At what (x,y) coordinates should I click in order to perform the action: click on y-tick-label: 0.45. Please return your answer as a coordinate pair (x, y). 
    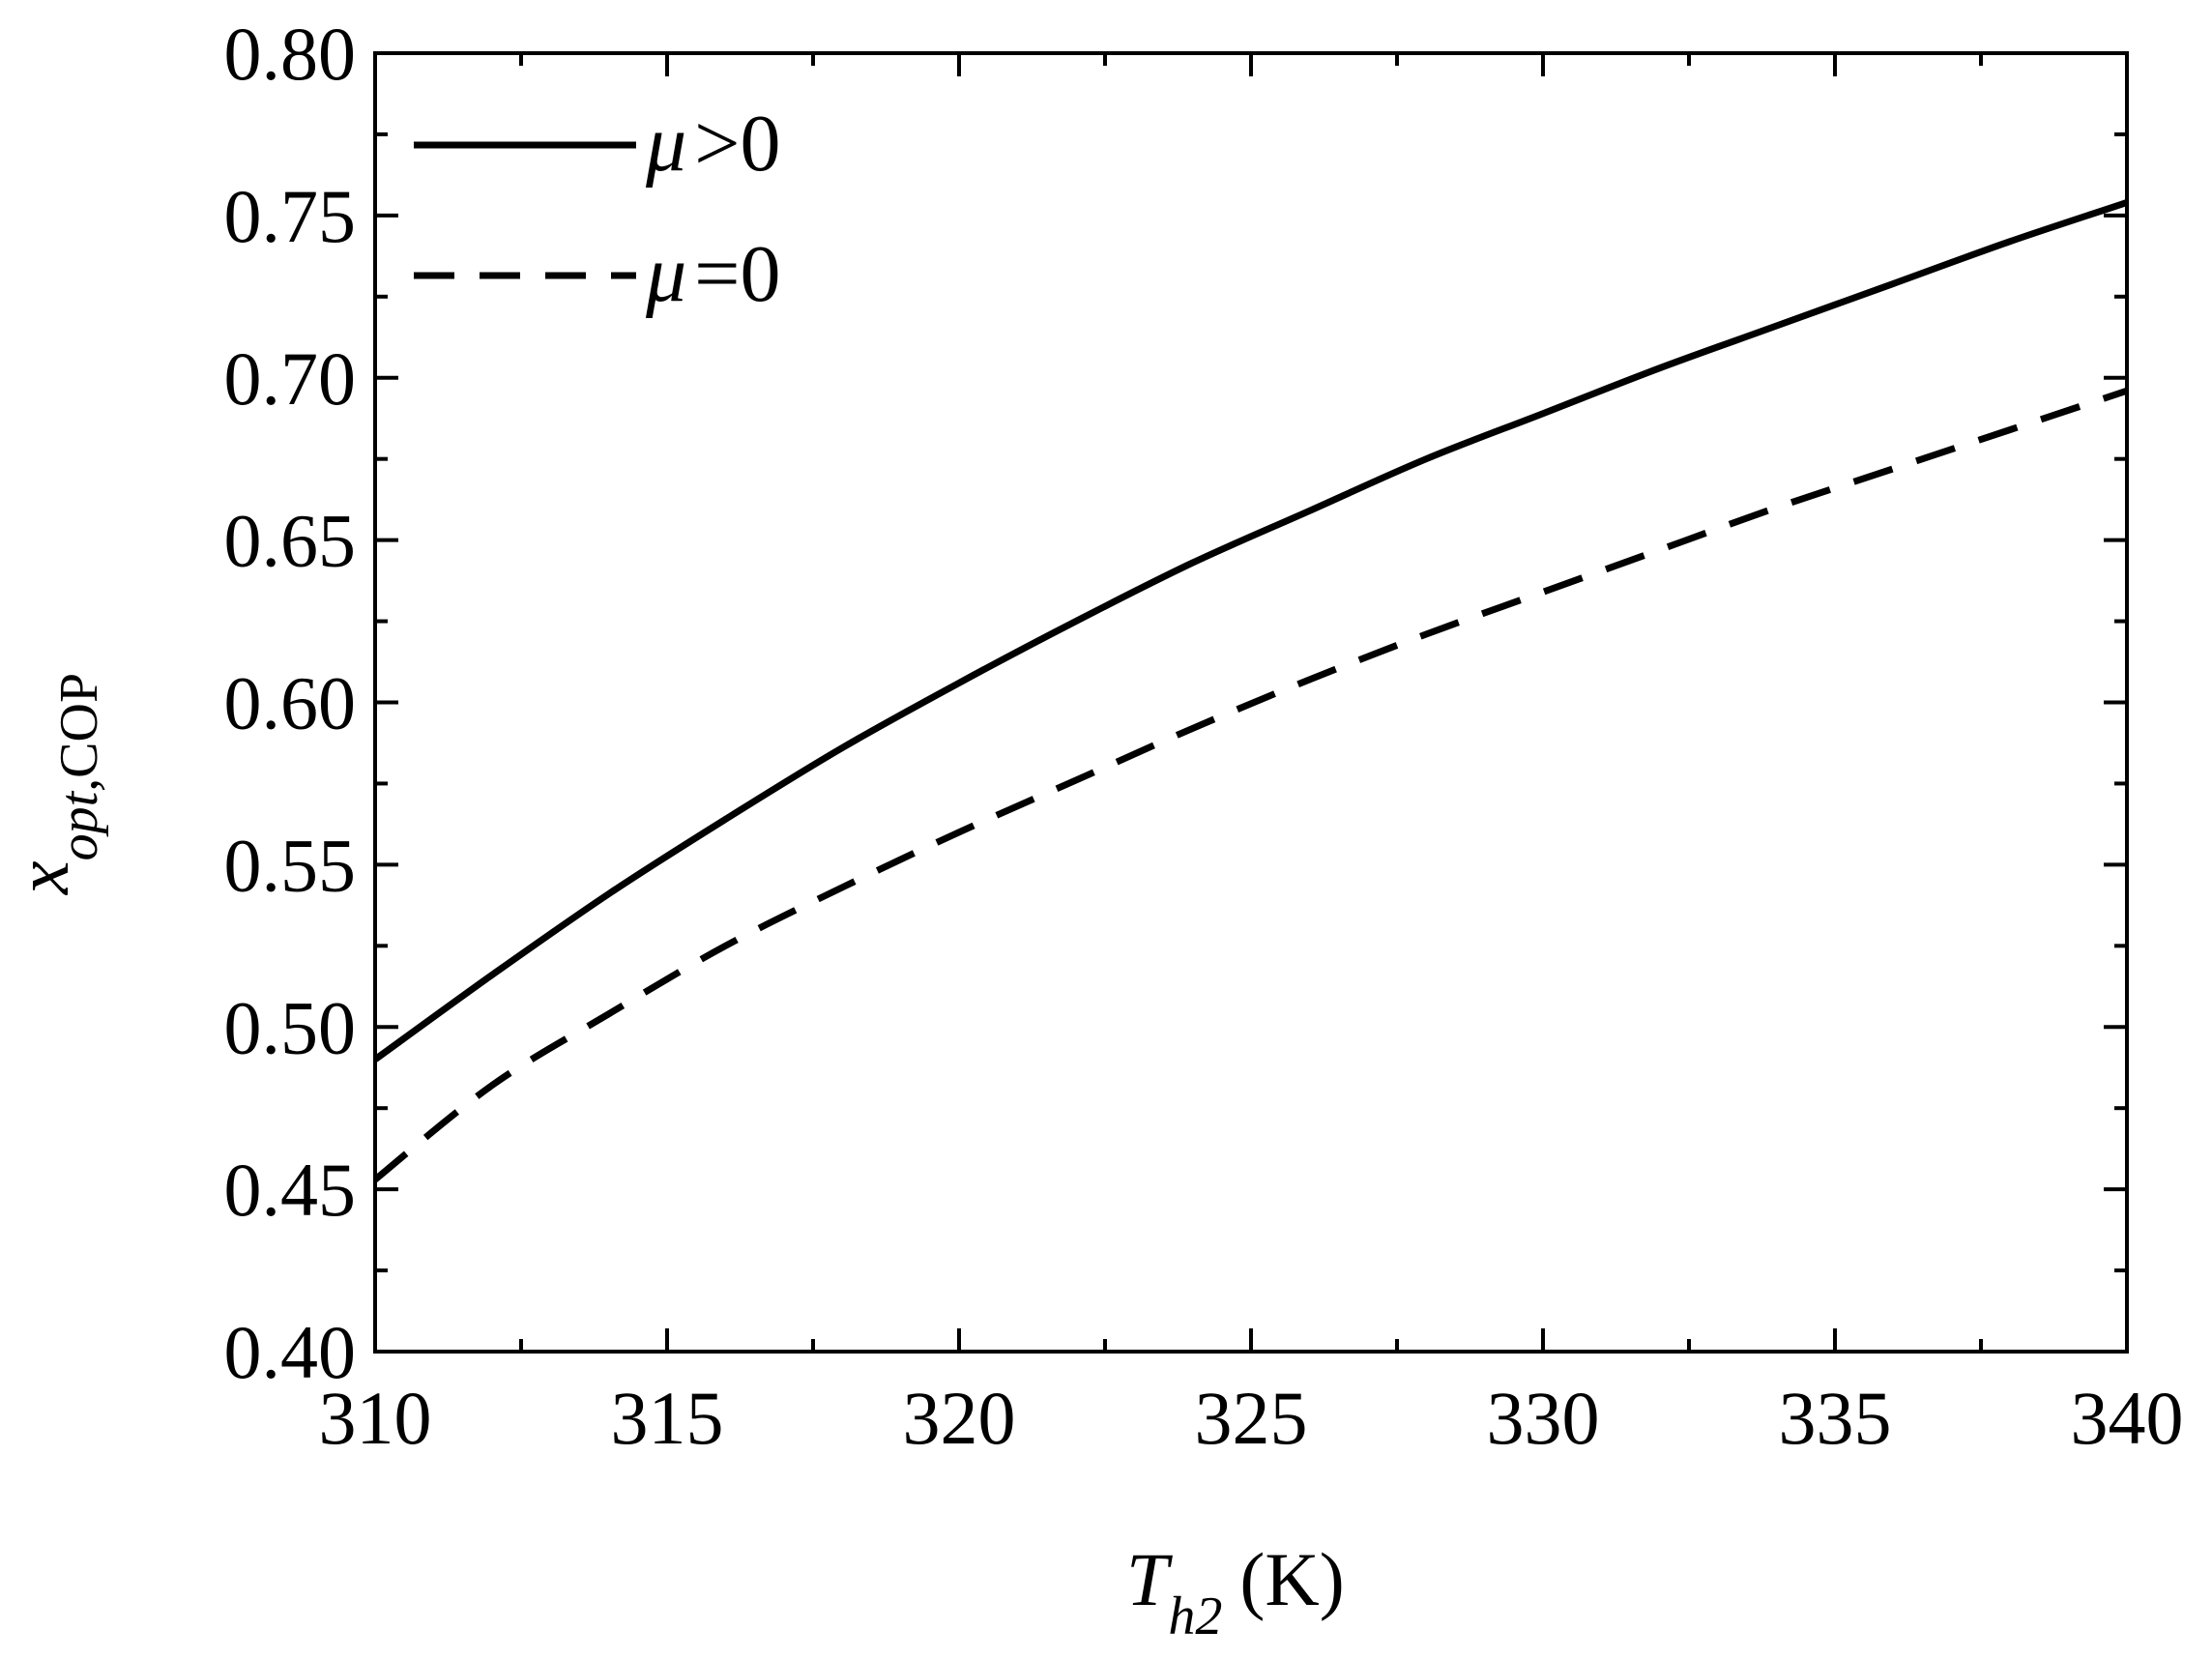
    Looking at the image, I should click on (290, 1190).